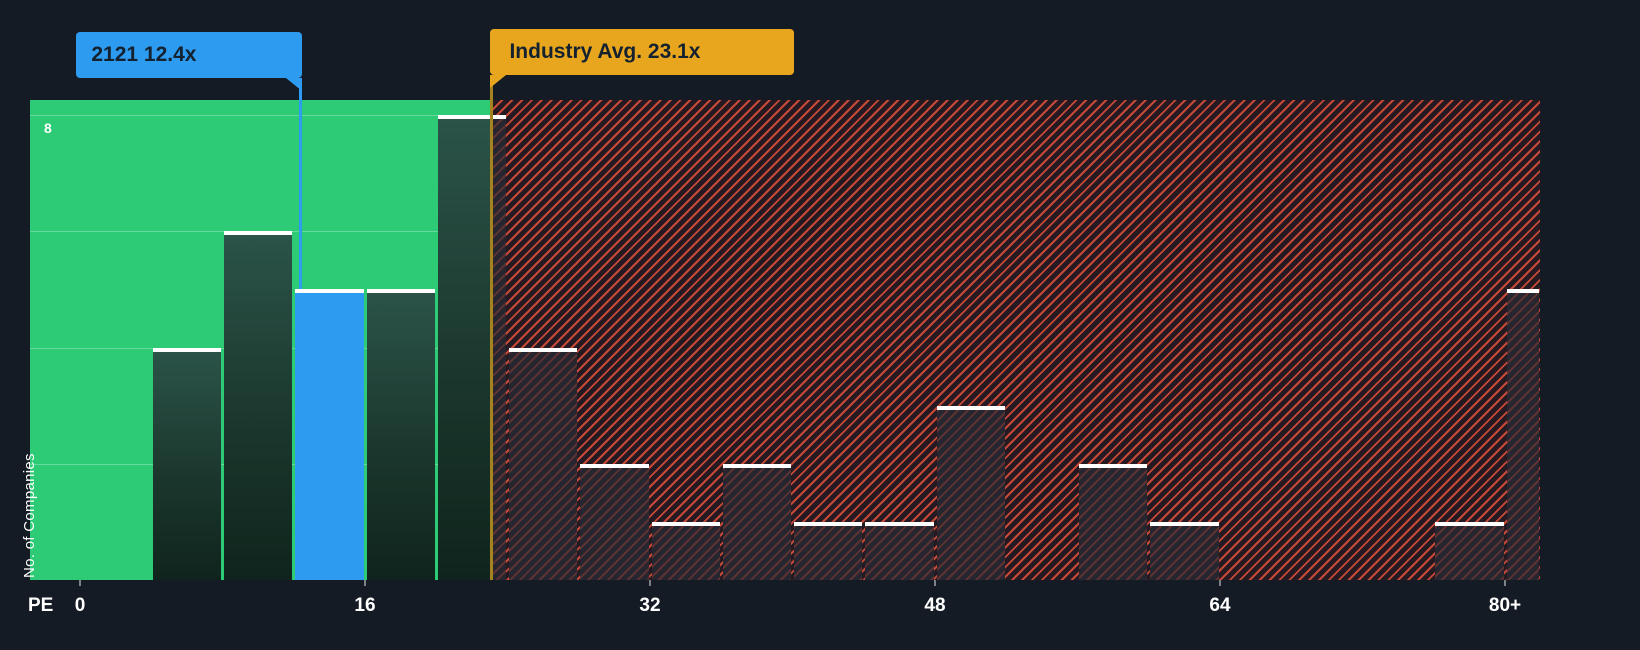 The width and height of the screenshot is (1640, 650). Describe the element at coordinates (144, 54) in the screenshot. I see `company-callout-label: 2121 12.4x` at that location.